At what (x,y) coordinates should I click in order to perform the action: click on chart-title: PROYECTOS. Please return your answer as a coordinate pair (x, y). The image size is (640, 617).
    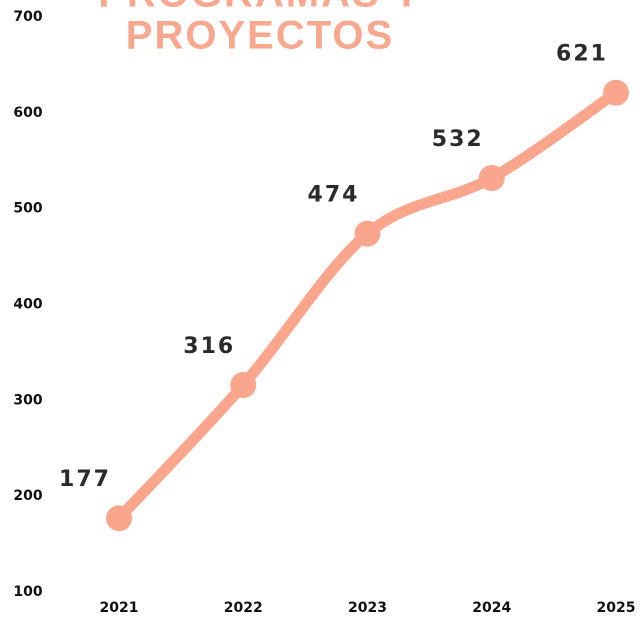
    Looking at the image, I should click on (260, 36).